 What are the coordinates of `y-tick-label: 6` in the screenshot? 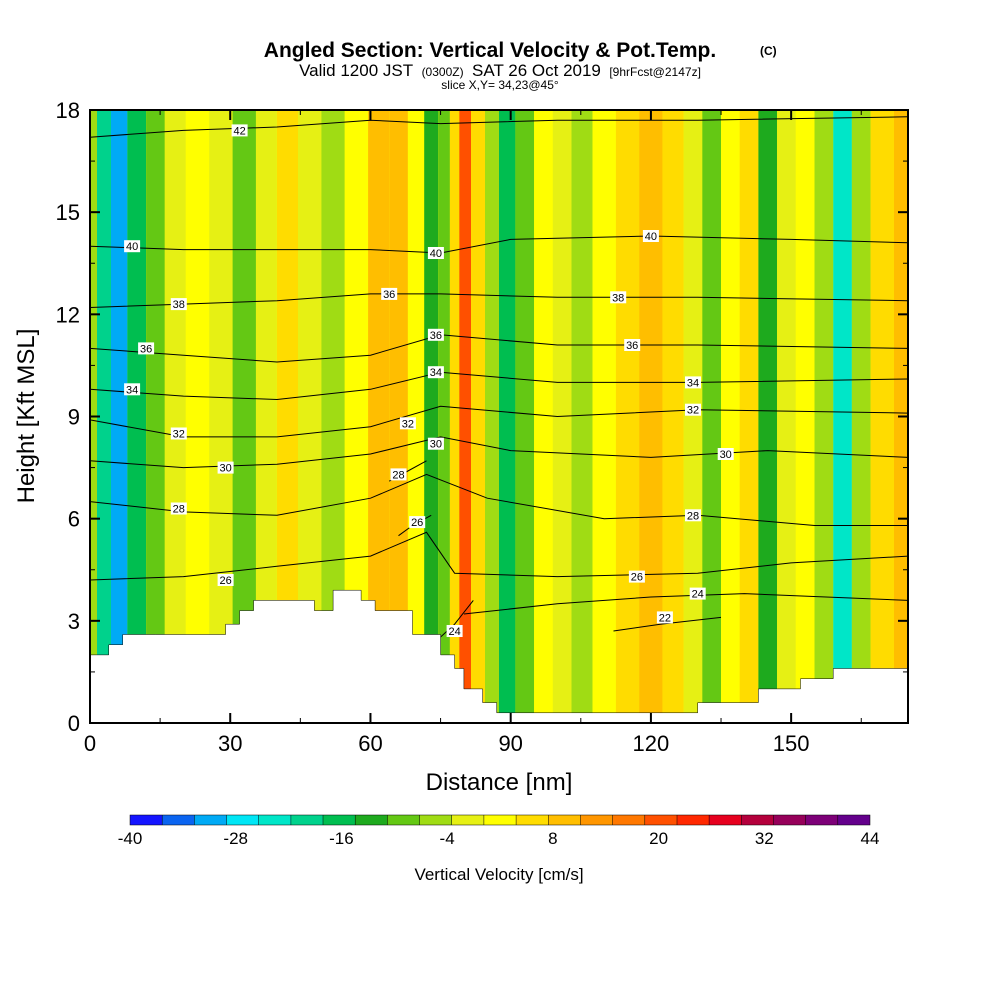 It's located at (74, 519).